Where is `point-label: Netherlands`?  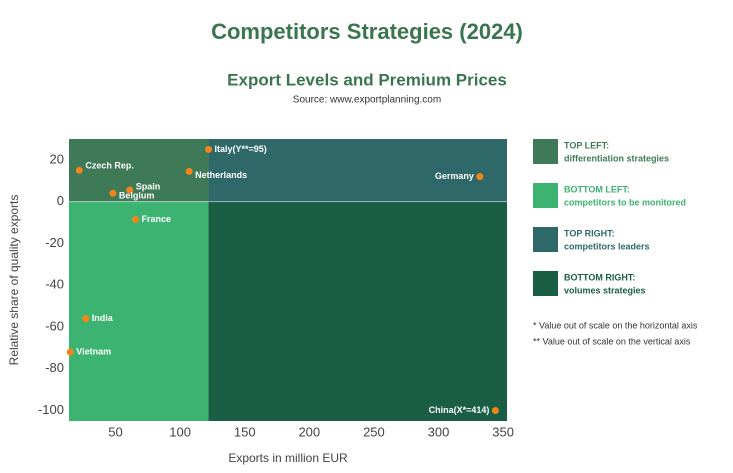 point-label: Netherlands is located at coordinates (221, 175).